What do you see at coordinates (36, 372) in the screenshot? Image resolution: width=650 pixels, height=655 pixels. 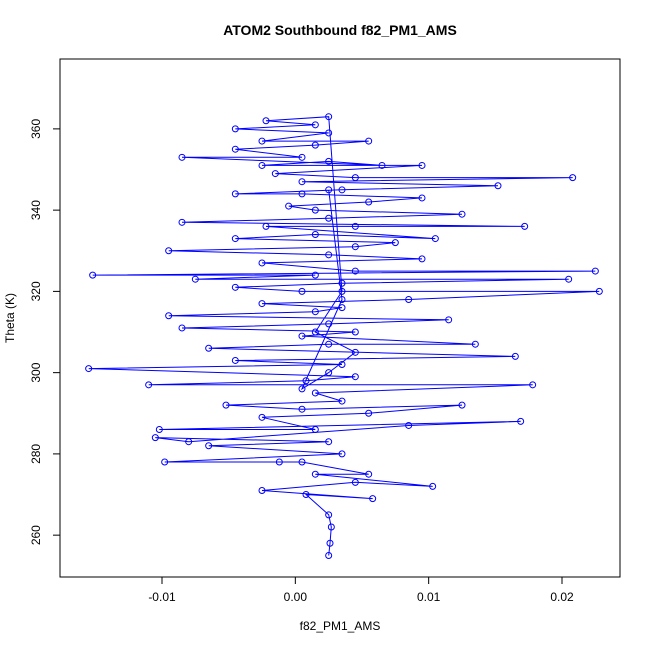 I see `y-tick-label: 300` at bounding box center [36, 372].